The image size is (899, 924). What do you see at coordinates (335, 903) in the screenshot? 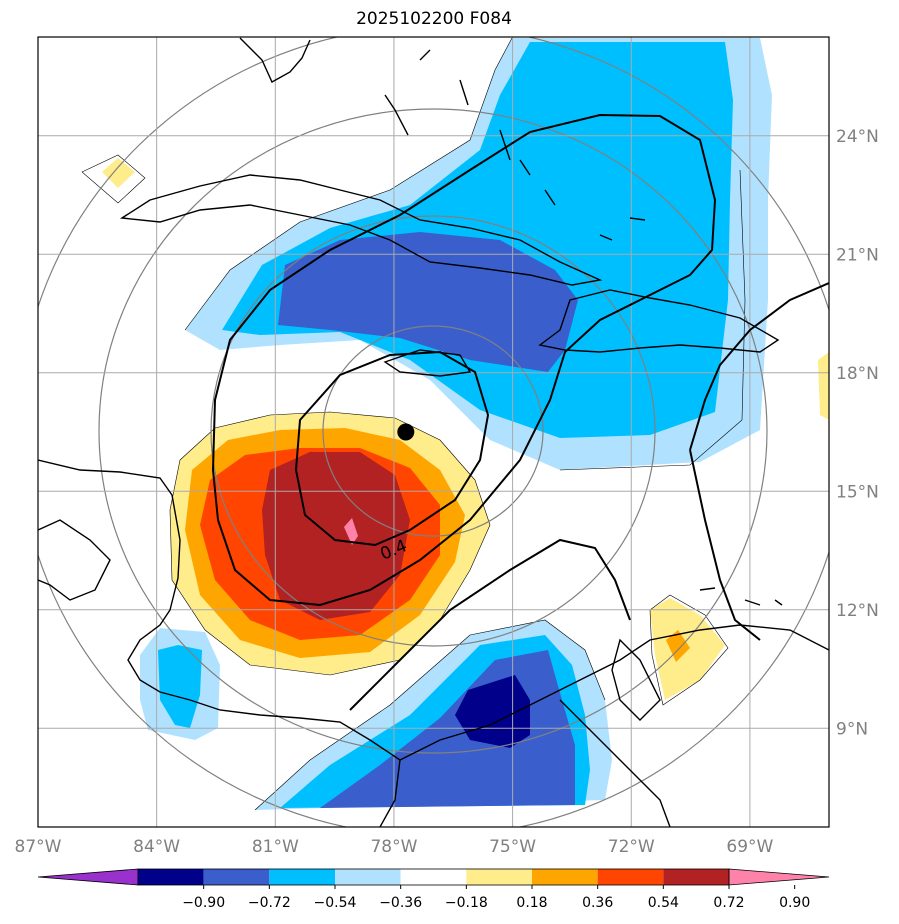
I see `colorbar-tick-label: −0.54` at bounding box center [335, 903].